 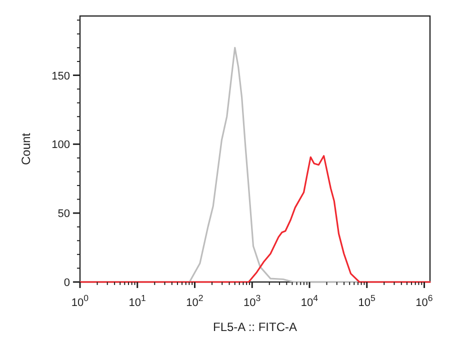 I want to click on x-tick-label: 10$^{4}$, so click(x=309, y=301).